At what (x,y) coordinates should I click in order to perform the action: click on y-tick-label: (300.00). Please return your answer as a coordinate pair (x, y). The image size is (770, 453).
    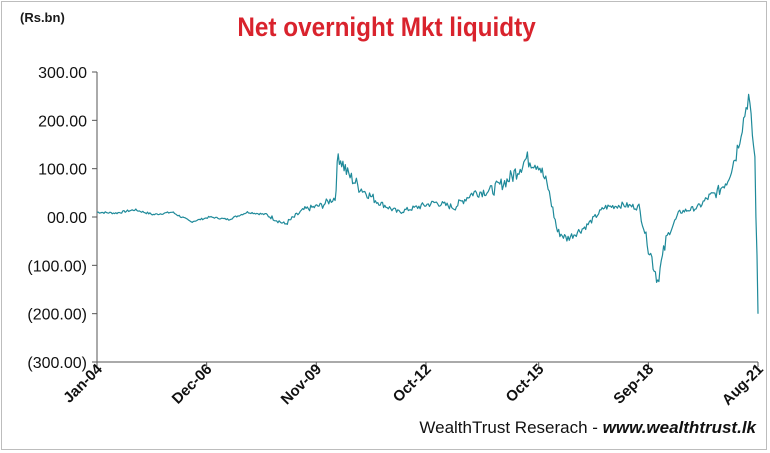
    Looking at the image, I should click on (57, 363).